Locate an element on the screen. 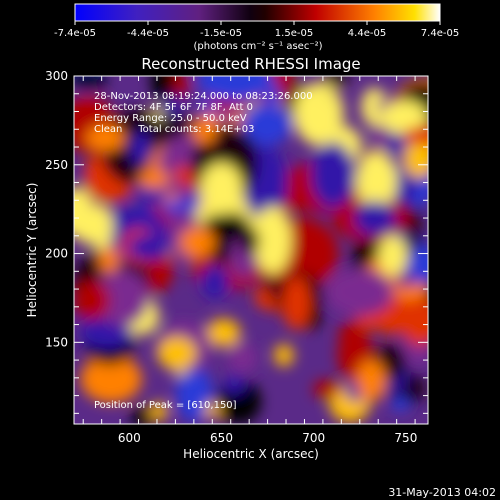  annotation-detectors: Detectors: 4F 5F 6F 7F 8F, Att 0 is located at coordinates (173, 107).